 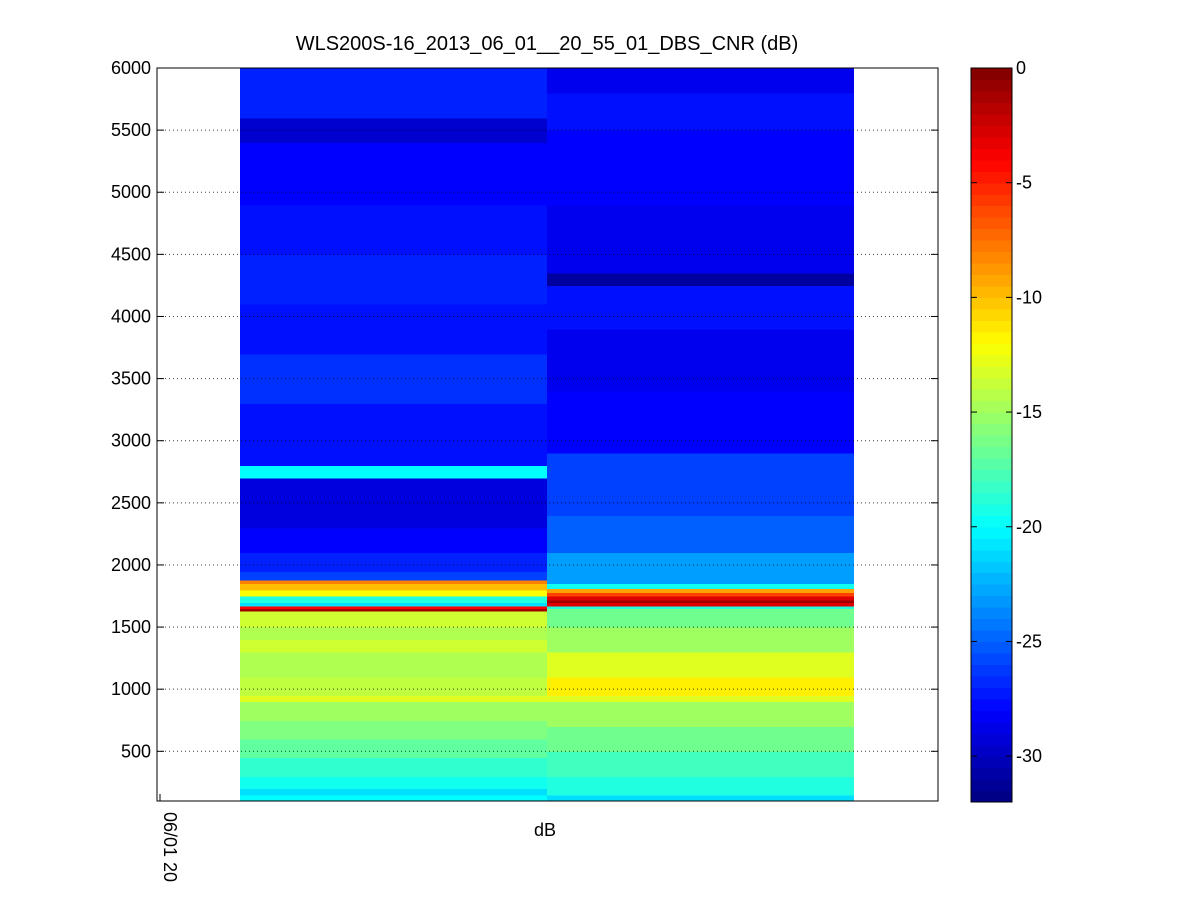 I want to click on colorbar-ticks: 0 -5 -10 -15 -20 -25 -30, so click(x=1006, y=412).